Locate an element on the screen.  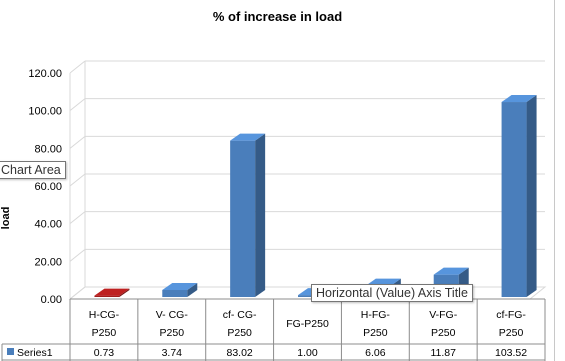
series-name: Series1 is located at coordinates (35, 353).